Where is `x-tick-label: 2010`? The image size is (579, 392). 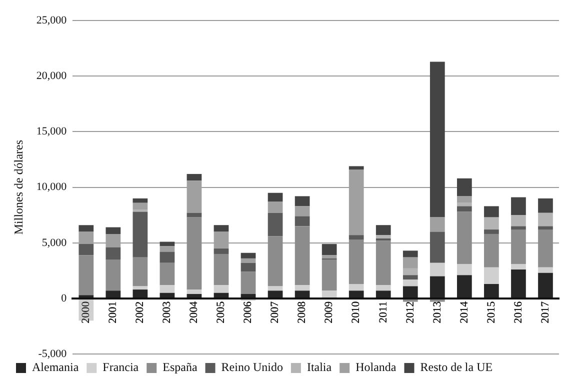 x-tick-label: 2010 is located at coordinates (356, 312).